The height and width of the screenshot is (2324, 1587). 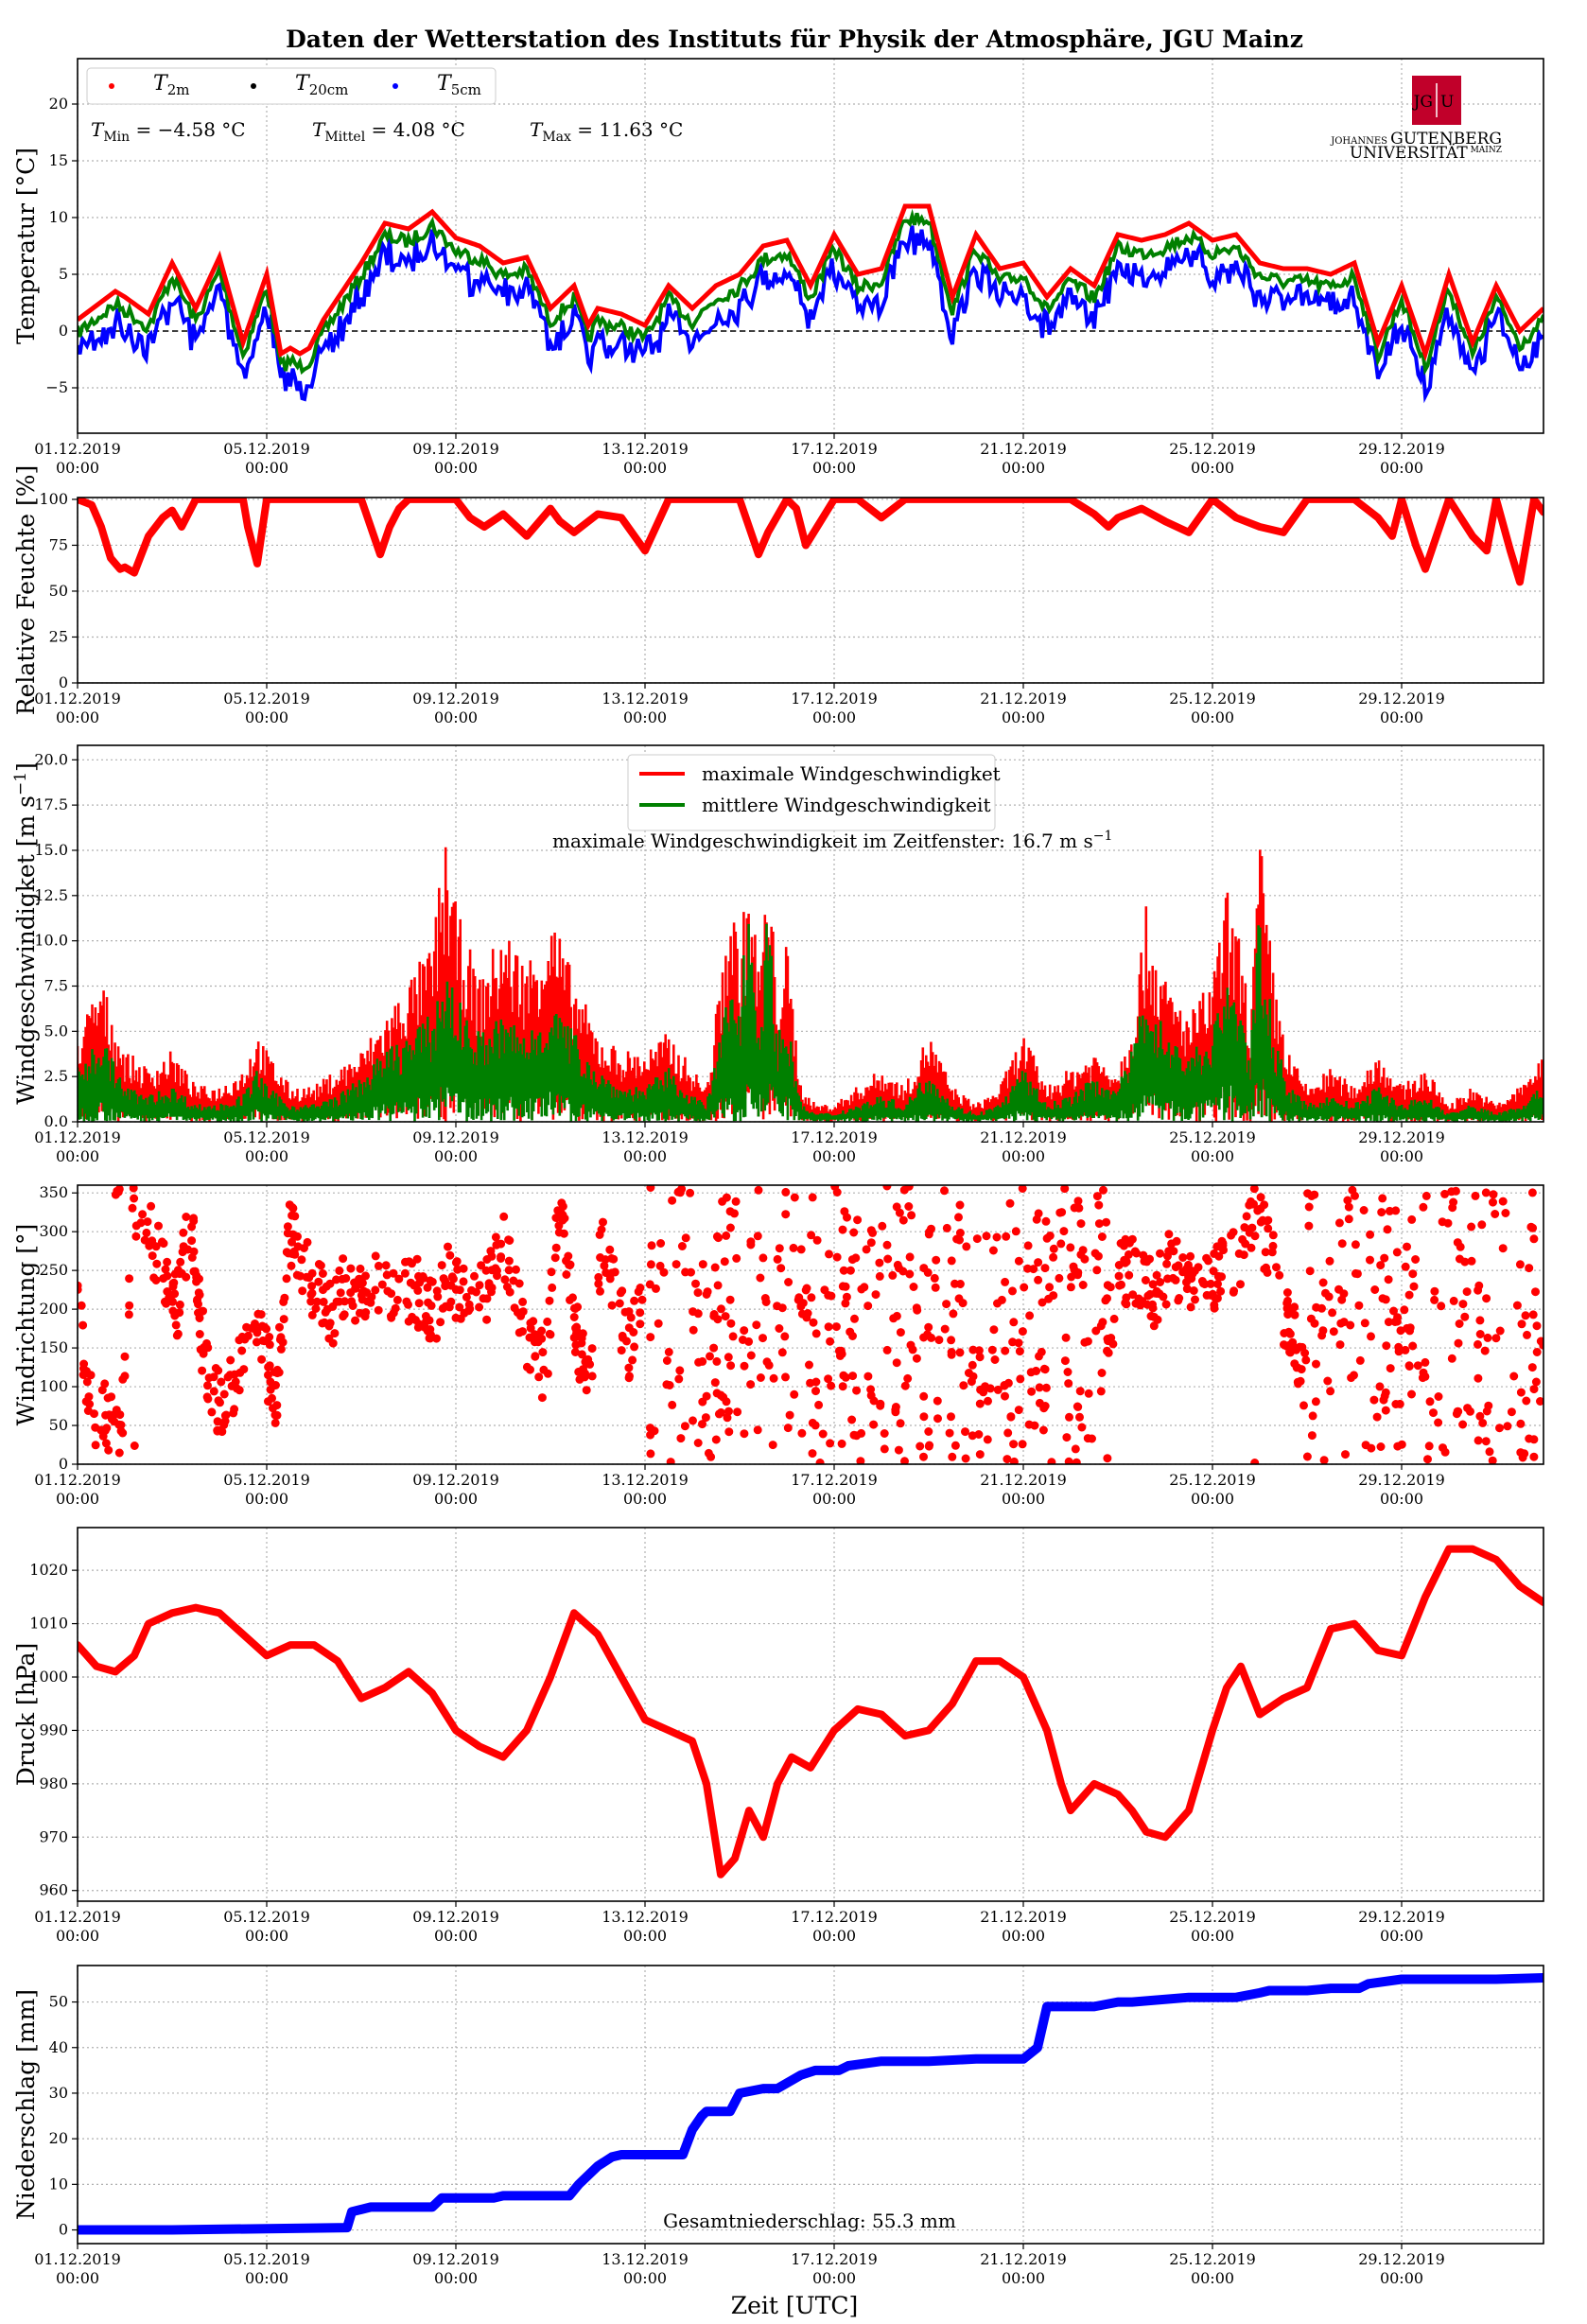 What do you see at coordinates (1426, 153) in the screenshot?
I see `logo-line2: UNIVERSITÄT MAINZ` at bounding box center [1426, 153].